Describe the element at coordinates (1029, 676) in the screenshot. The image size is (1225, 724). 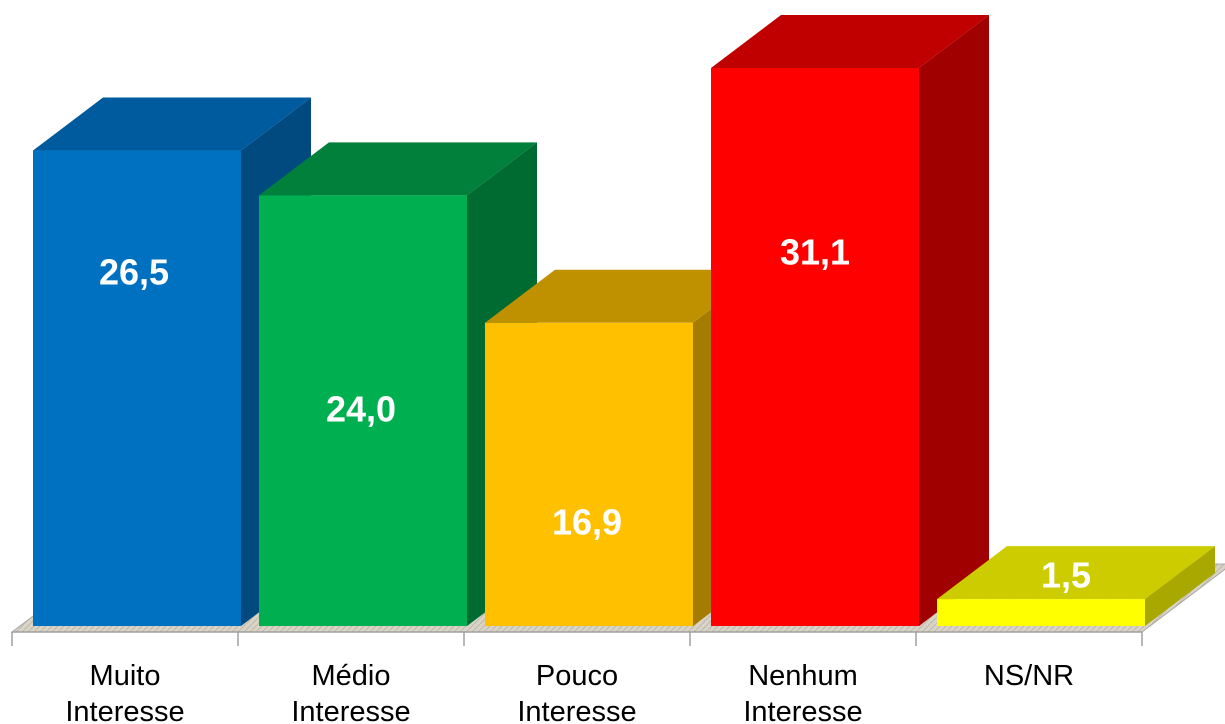
I see `x-tick-label: NS/NR` at that location.